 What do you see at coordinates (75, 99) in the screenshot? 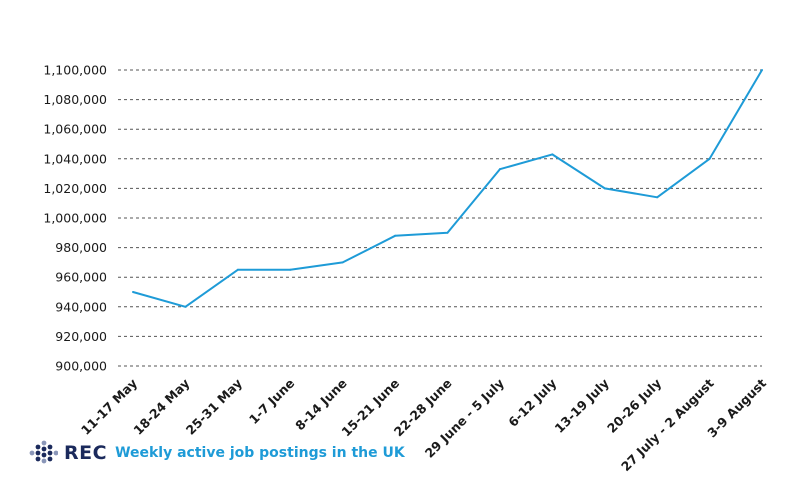
I see `y-tick-label: 1,080,000` at bounding box center [75, 99].